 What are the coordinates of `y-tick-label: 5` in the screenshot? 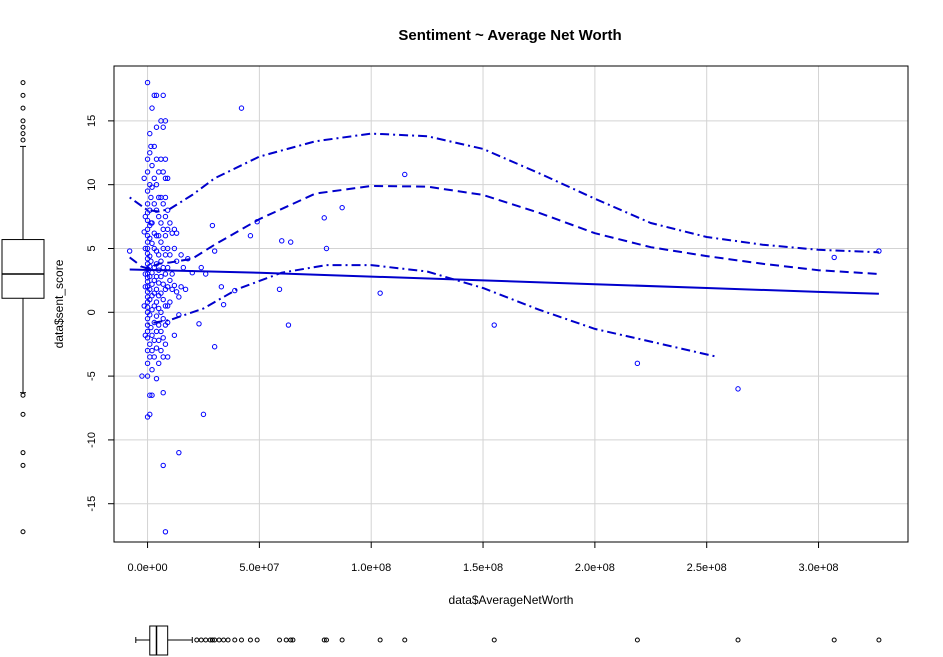 It's located at (92, 248).